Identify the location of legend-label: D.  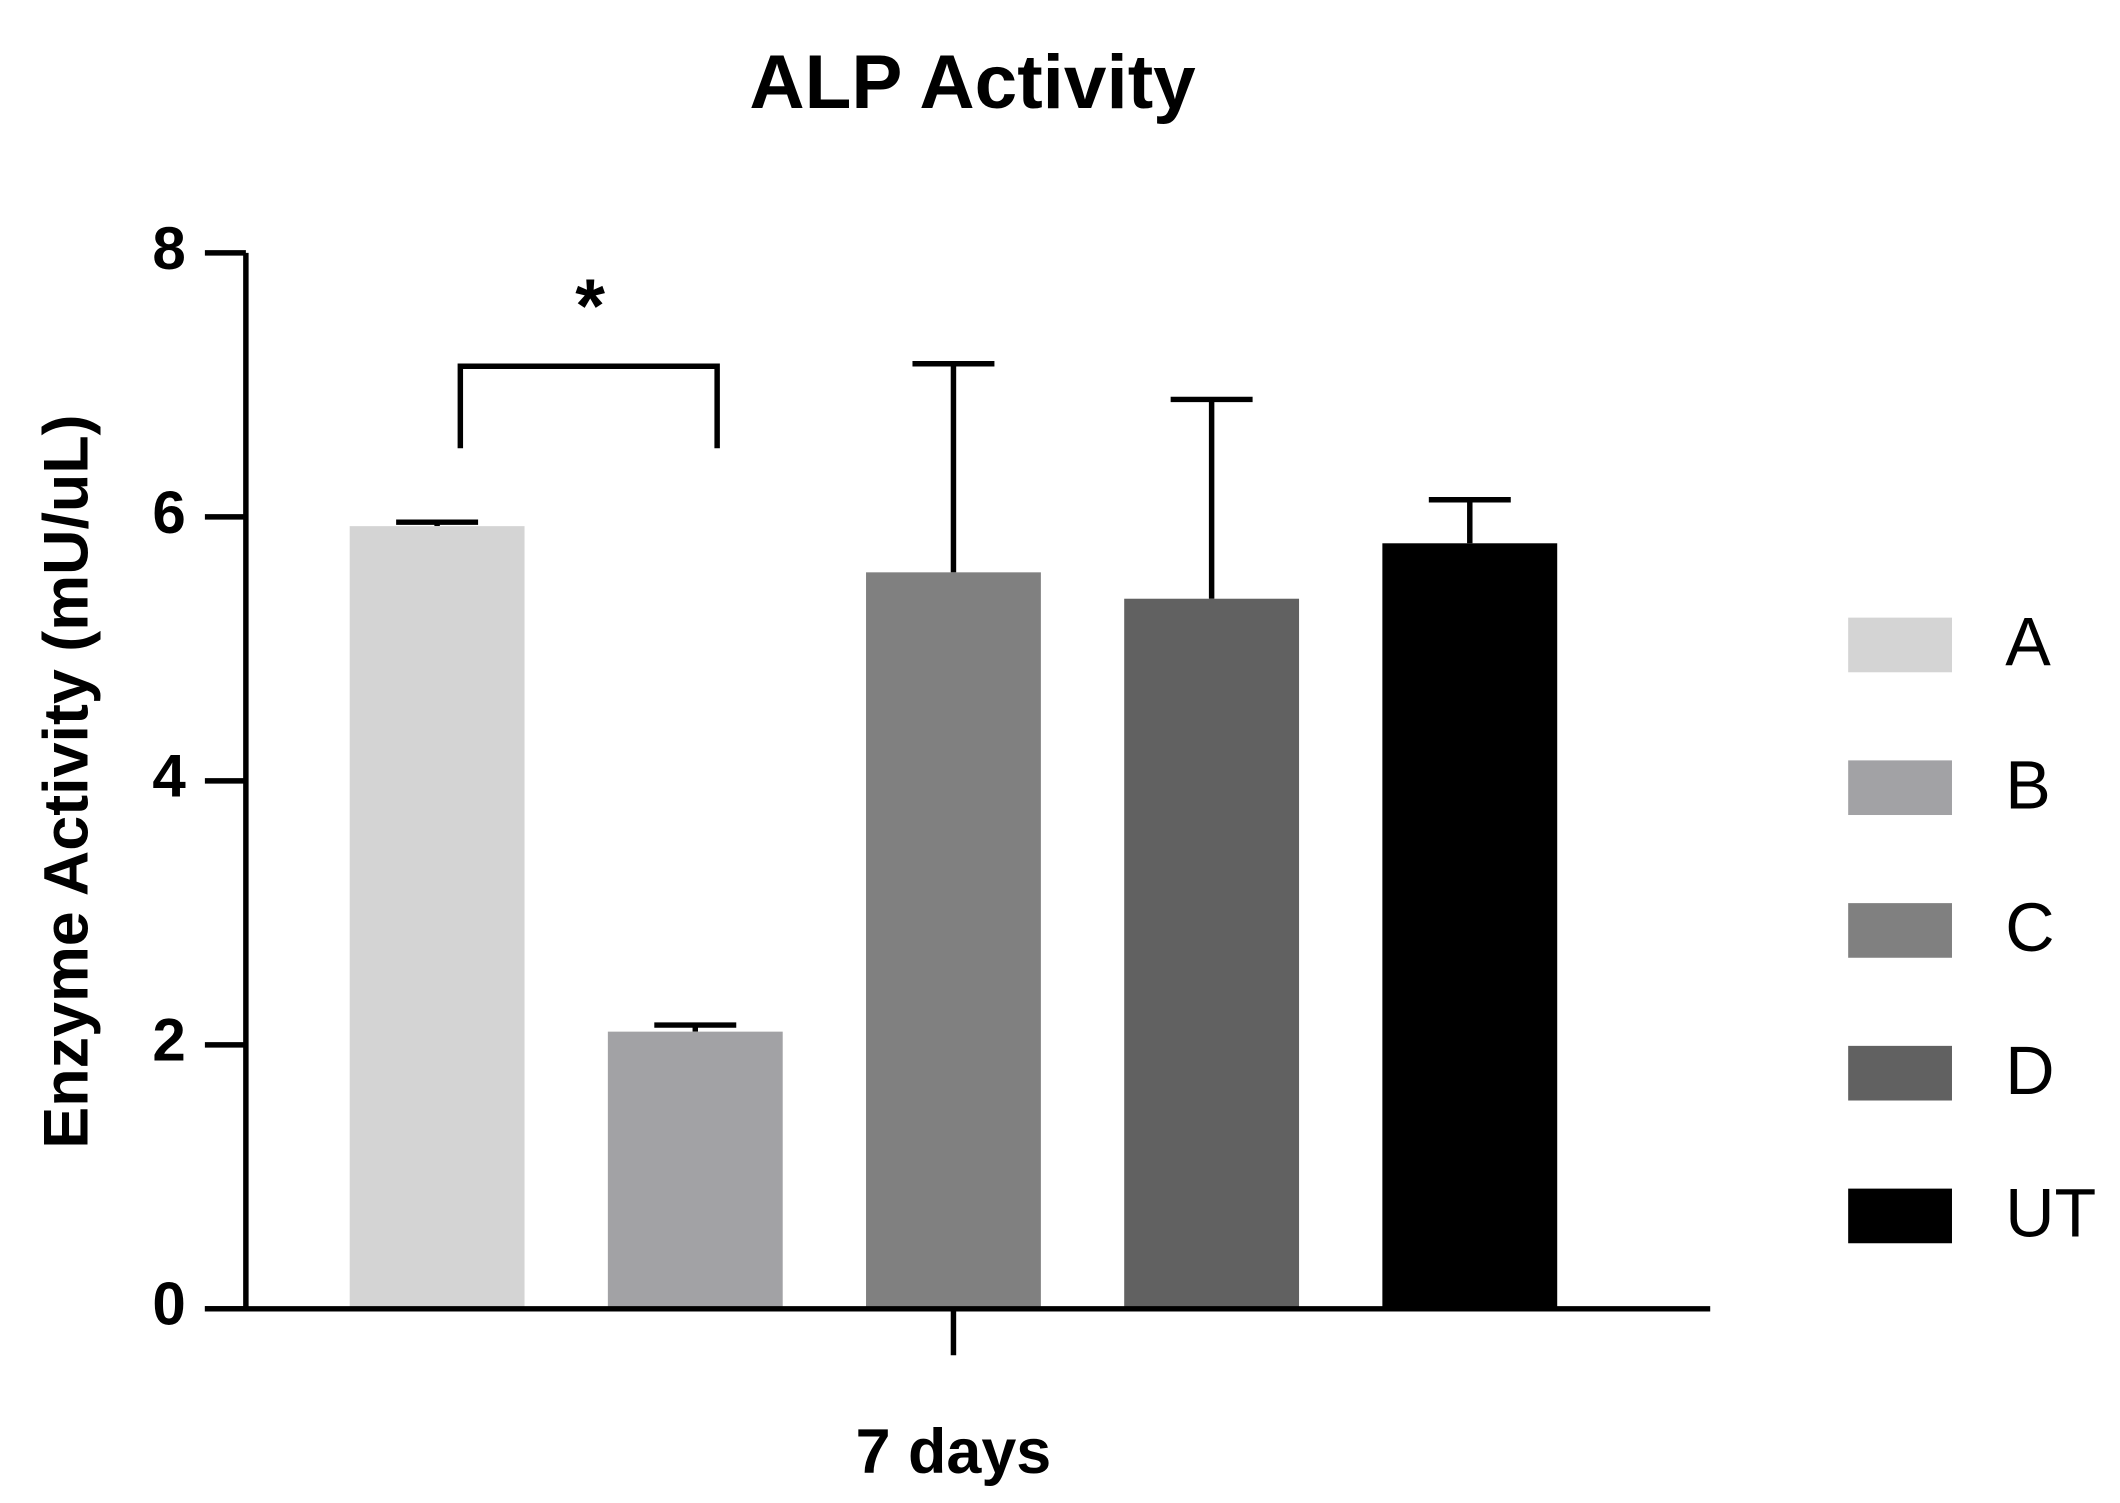
(2029, 1071).